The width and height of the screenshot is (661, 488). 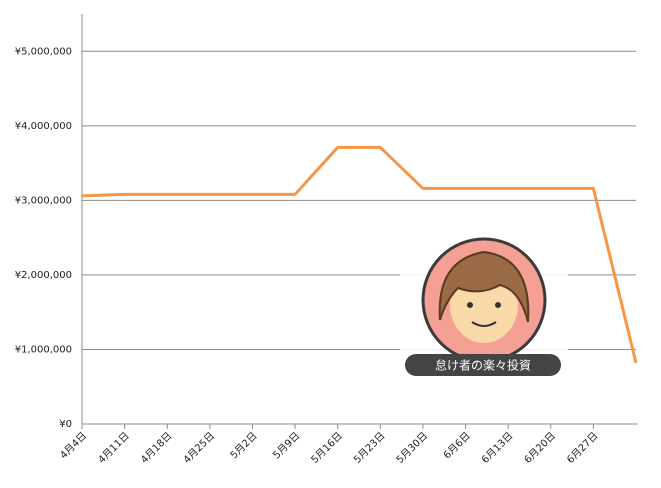 What do you see at coordinates (497, 448) in the screenshot?
I see `x-tick-label: 6月13日` at bounding box center [497, 448].